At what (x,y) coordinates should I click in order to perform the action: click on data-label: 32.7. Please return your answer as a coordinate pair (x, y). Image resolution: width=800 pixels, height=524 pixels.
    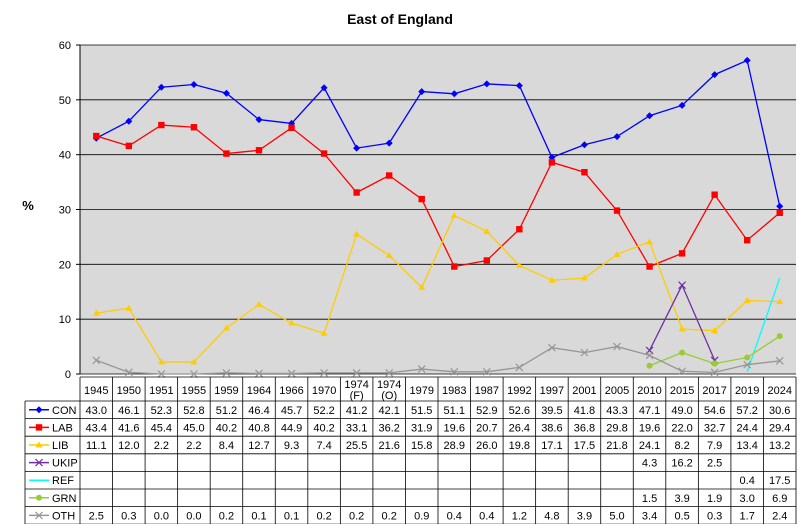
    Looking at the image, I should click on (714, 428).